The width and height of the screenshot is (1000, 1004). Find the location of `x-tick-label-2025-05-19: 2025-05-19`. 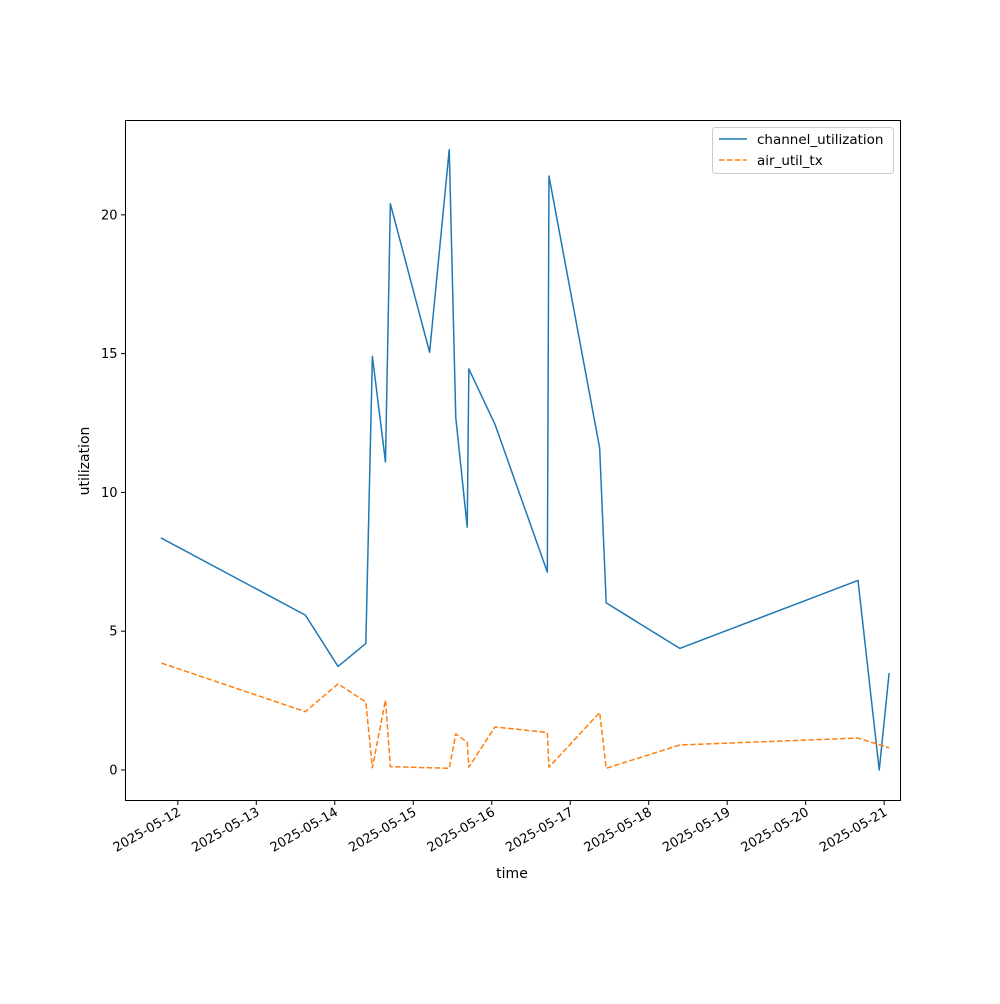

x-tick-label-2025-05-19: 2025-05-19 is located at coordinates (696, 830).